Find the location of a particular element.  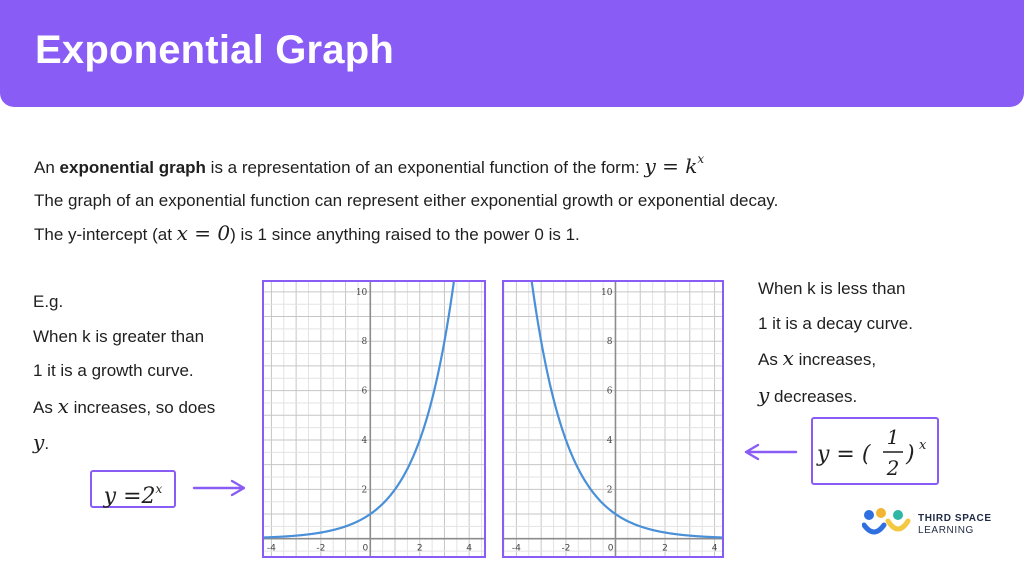

decay-line-1: When k is less than is located at coordinates (832, 288).